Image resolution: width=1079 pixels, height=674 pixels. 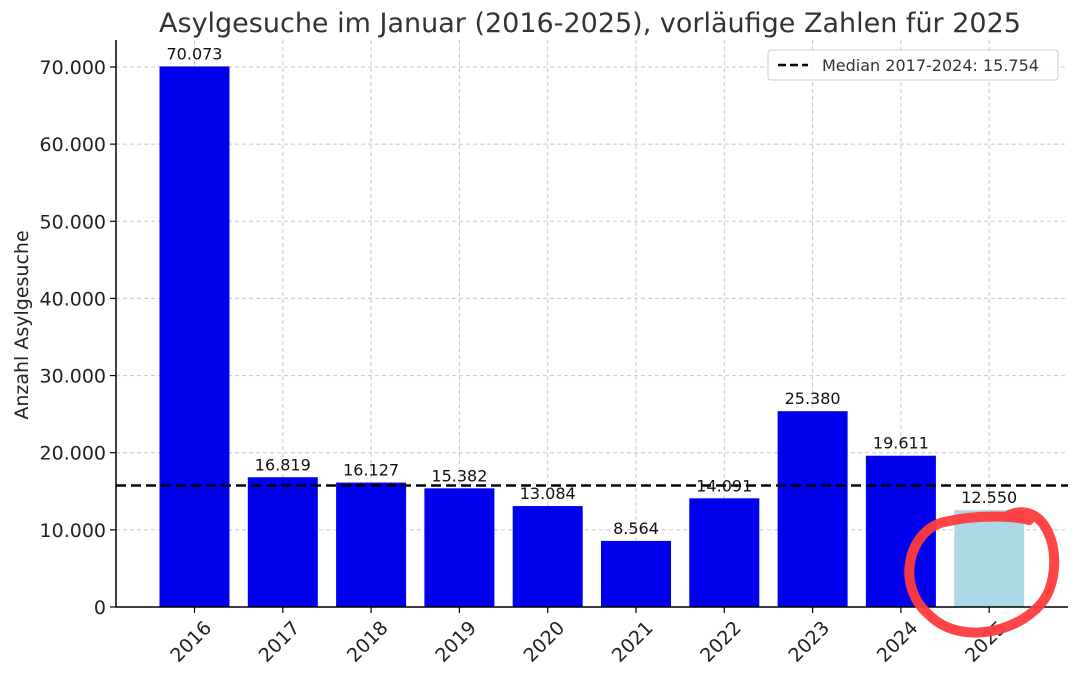 What do you see at coordinates (194, 336) in the screenshot?
I see `bar-2016` at bounding box center [194, 336].